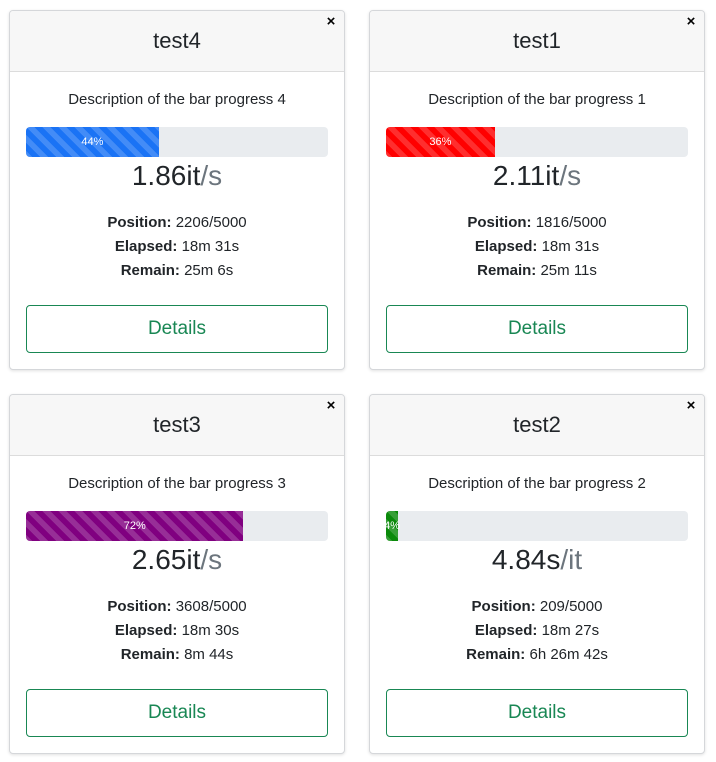 Image resolution: width=716 pixels, height=762 pixels. I want to click on remain-line: Remain: 25m 11s, so click(537, 271).